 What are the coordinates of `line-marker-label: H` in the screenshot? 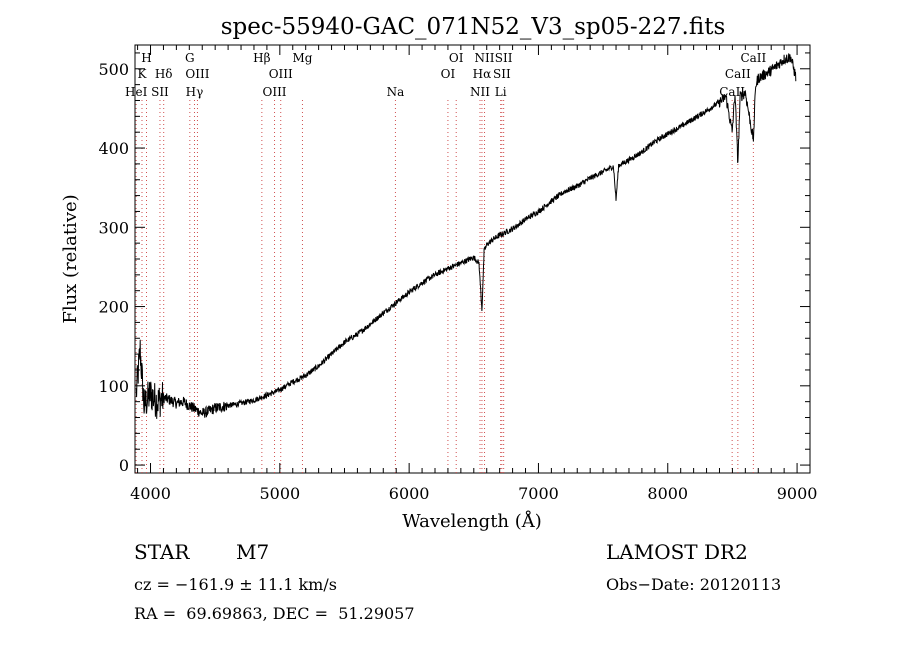 It's located at (146, 58).